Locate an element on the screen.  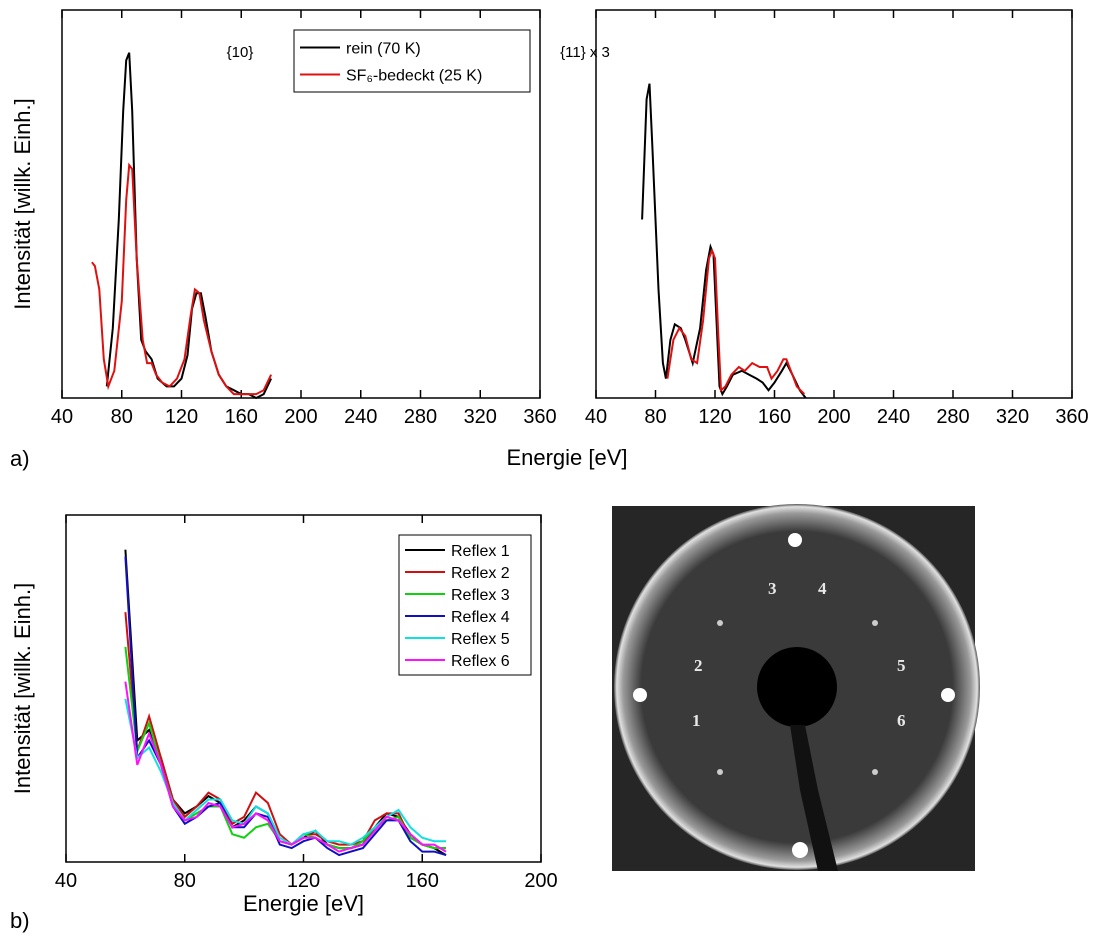
legend-label: Reflex 3 is located at coordinates (480, 595).